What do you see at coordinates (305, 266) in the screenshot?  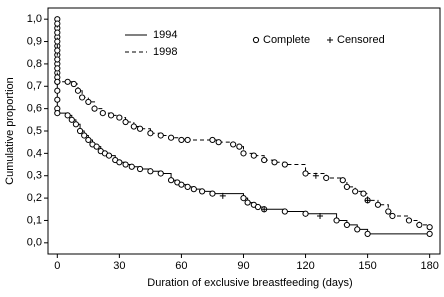 I see `x-tick-label: 120` at bounding box center [305, 266].